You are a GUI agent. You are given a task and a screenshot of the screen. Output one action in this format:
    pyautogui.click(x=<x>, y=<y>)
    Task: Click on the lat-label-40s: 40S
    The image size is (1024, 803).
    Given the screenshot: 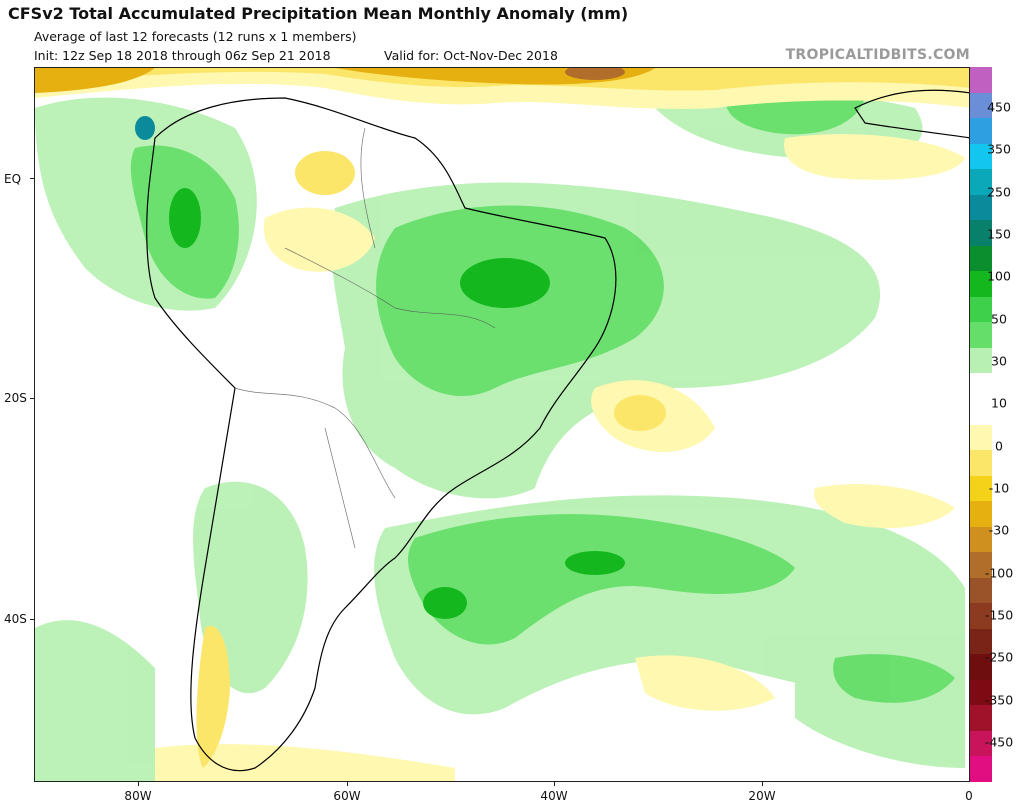 What is the action you would take?
    pyautogui.click(x=15, y=619)
    